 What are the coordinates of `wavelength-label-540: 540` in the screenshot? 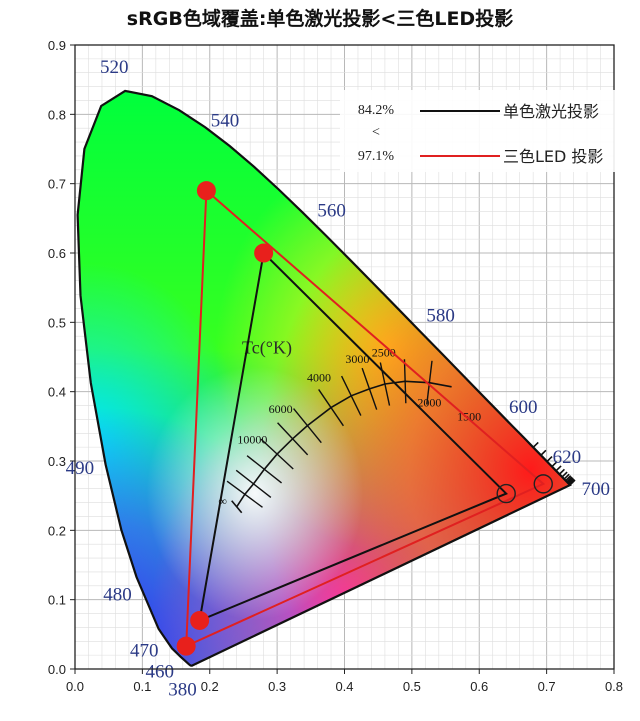 It's located at (225, 120).